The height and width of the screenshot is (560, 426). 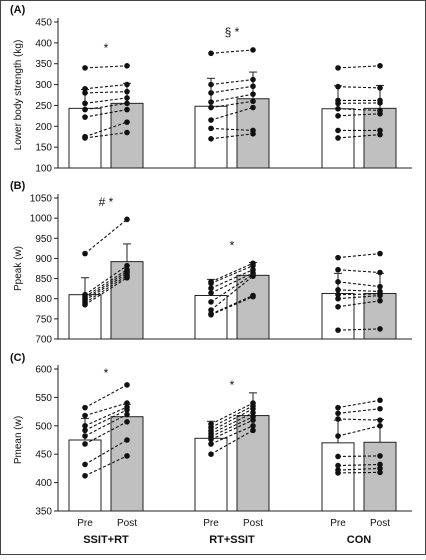 What do you see at coordinates (43, 169) in the screenshot?
I see `y-tick-label: 100` at bounding box center [43, 169].